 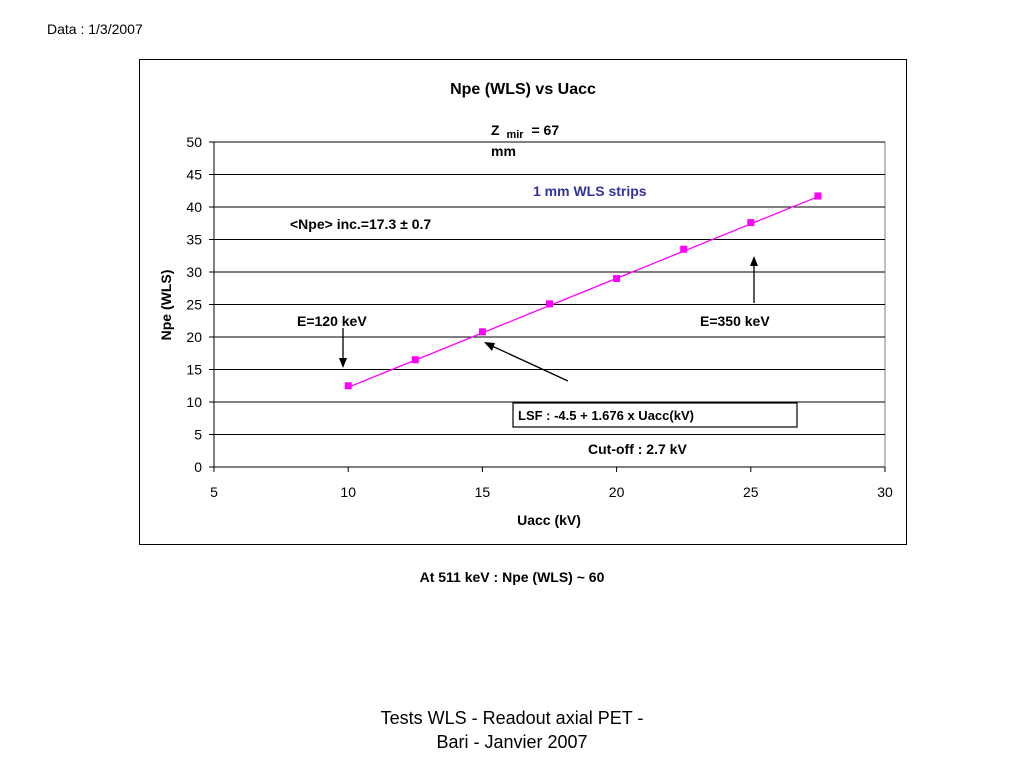 What do you see at coordinates (526, 362) in the screenshot?
I see `lsf-arrow` at bounding box center [526, 362].